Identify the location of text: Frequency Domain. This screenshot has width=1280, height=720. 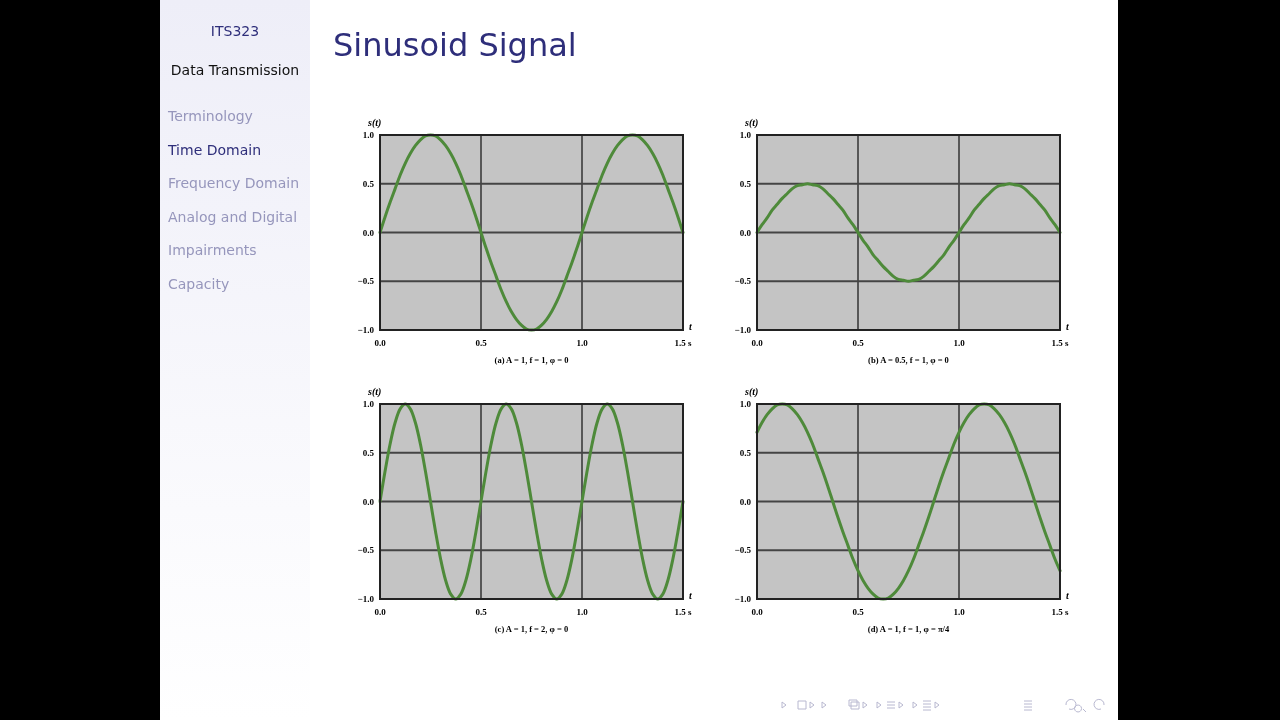
(234, 183).